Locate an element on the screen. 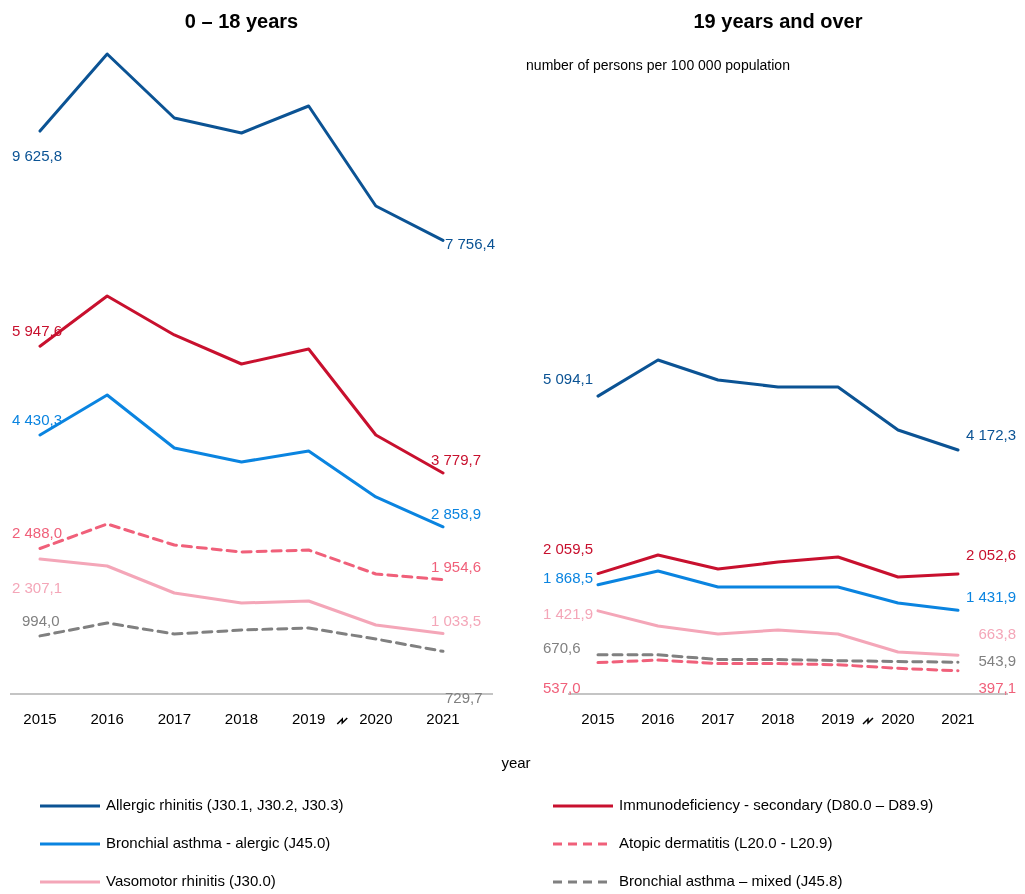  data-label: 1 868,5 is located at coordinates (568, 577).